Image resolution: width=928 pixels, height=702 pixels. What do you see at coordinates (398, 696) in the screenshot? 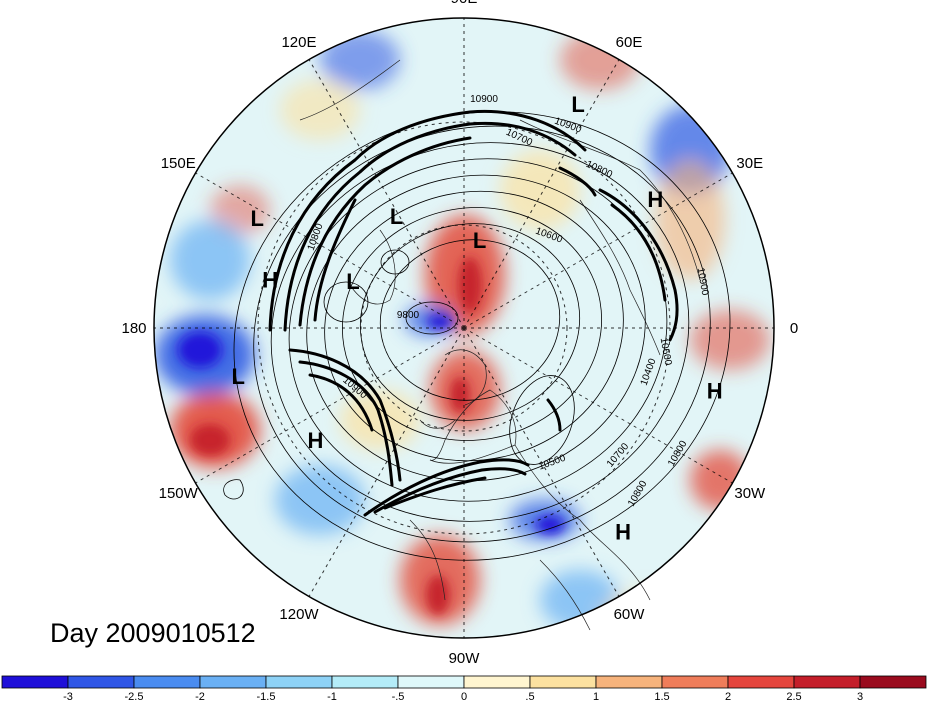
I see `colorbar-tick-label: -.5` at bounding box center [398, 696].